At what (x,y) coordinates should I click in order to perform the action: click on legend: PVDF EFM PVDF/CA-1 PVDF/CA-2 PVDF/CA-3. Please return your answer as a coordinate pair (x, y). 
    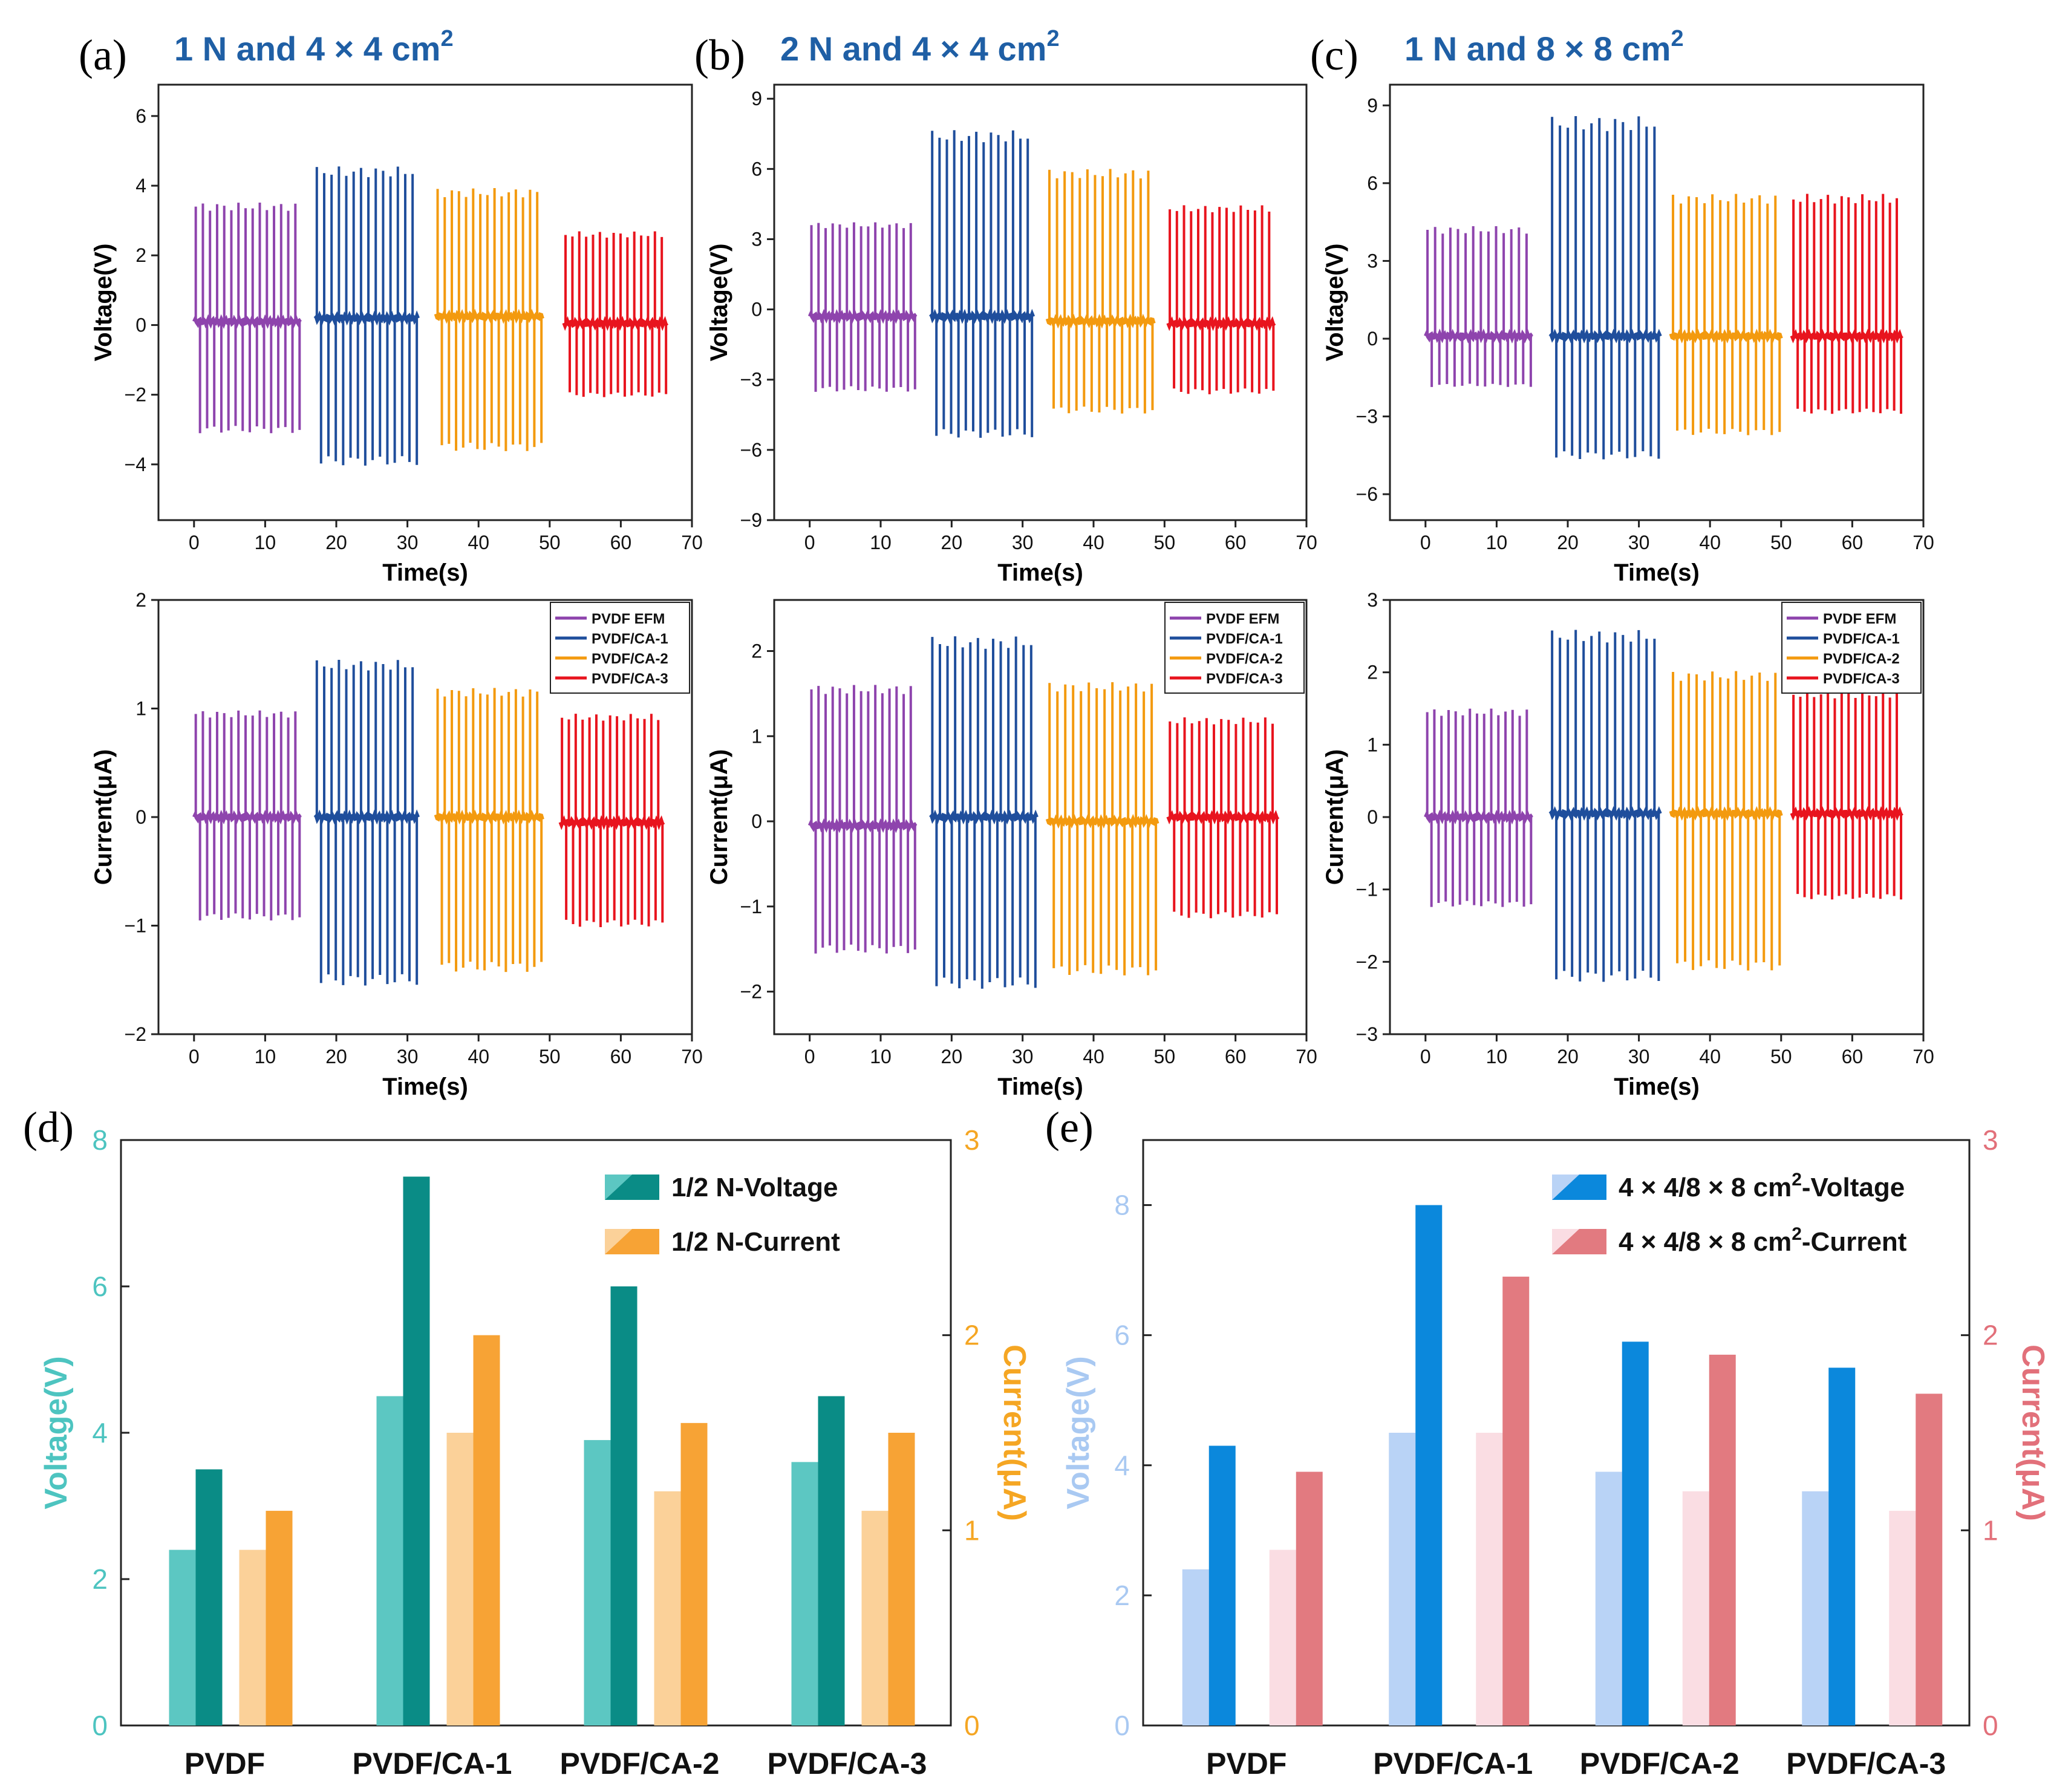
    Looking at the image, I should click on (620, 648).